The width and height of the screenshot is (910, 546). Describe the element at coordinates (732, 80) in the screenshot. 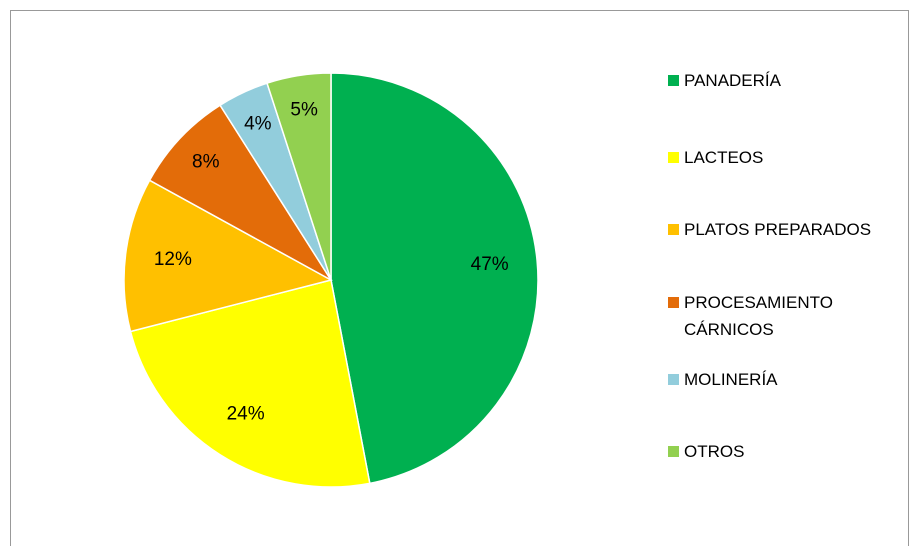

I see `legend-label: PANADERÍA` at that location.